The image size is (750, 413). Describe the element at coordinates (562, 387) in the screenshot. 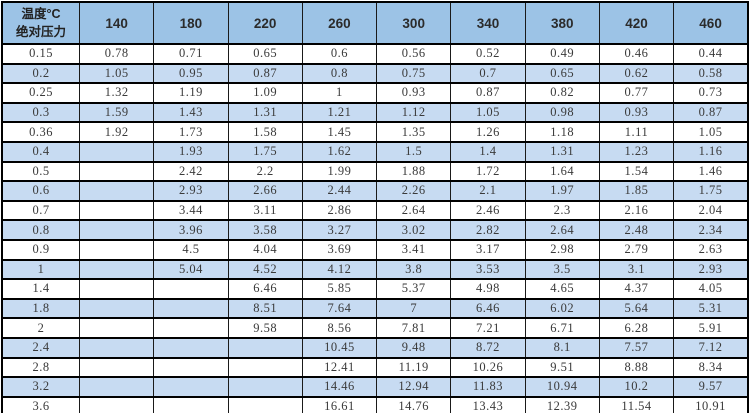

I see `table-cell: 10.94` at that location.